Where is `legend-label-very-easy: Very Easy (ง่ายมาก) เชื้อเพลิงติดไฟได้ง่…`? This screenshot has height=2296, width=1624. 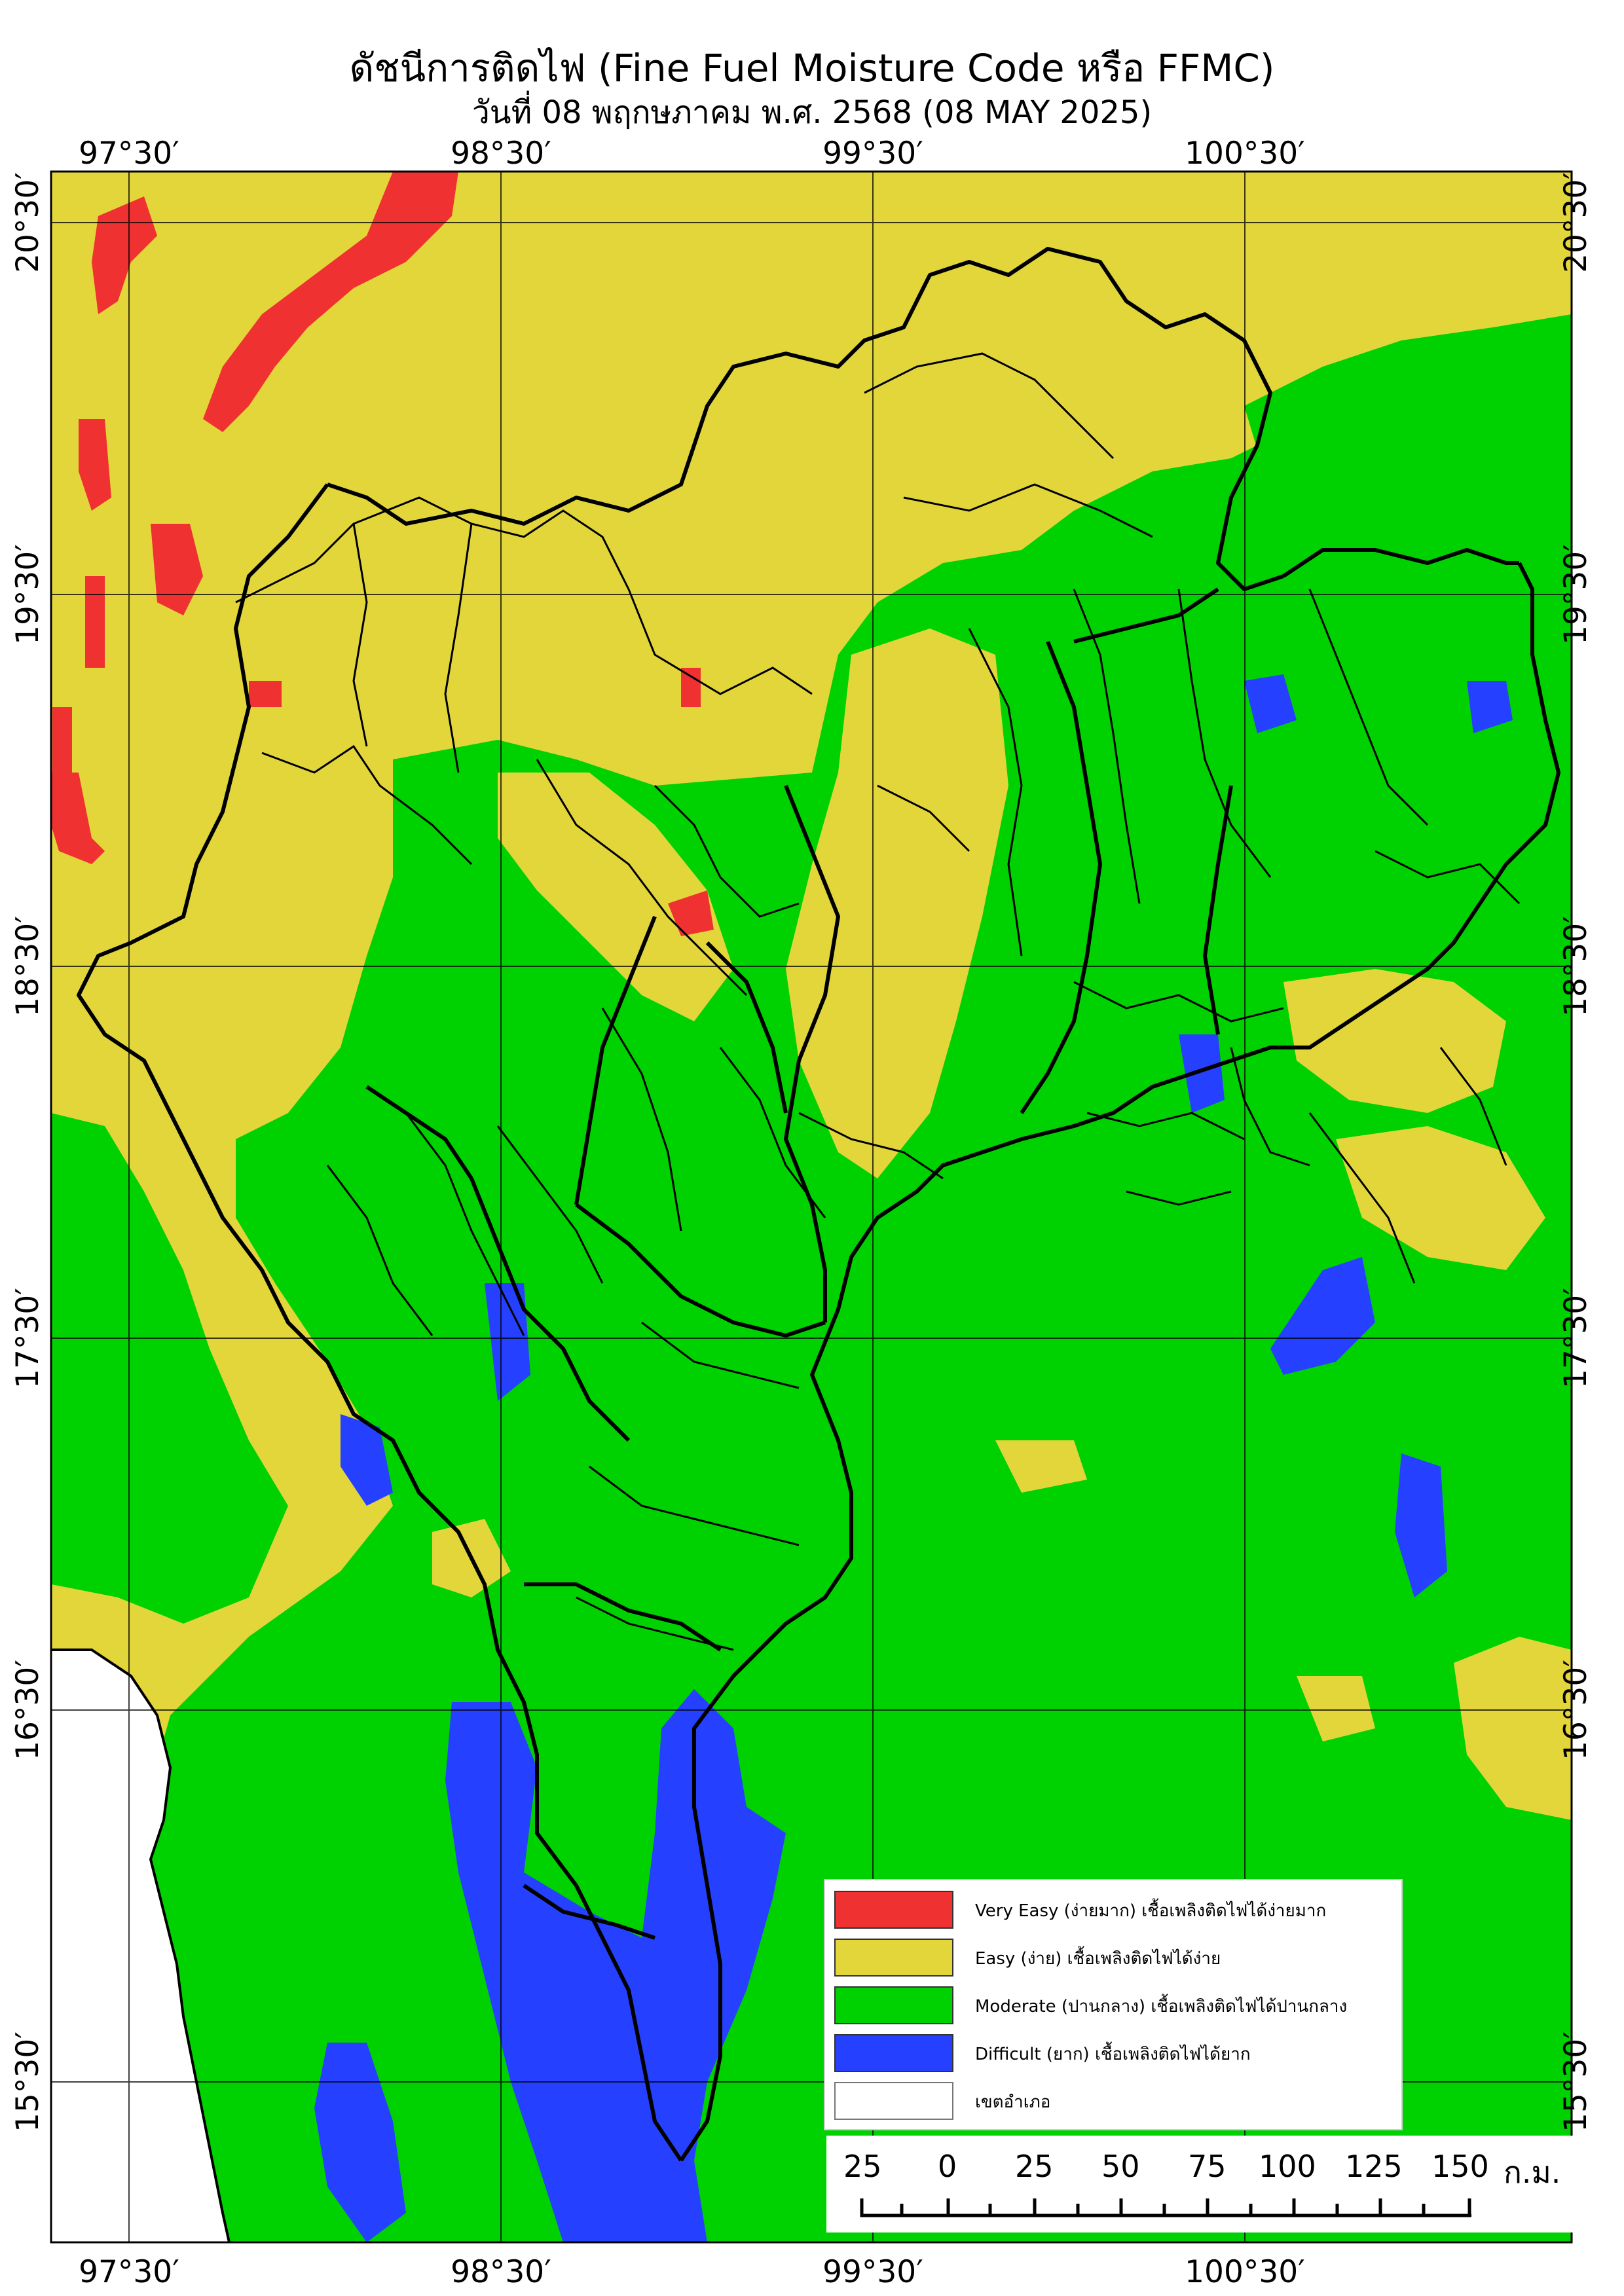 legend-label-very-easy: Very Easy (ง่ายมาก) เชื้อเพลิงติดไฟได้ง่… is located at coordinates (1151, 1911).